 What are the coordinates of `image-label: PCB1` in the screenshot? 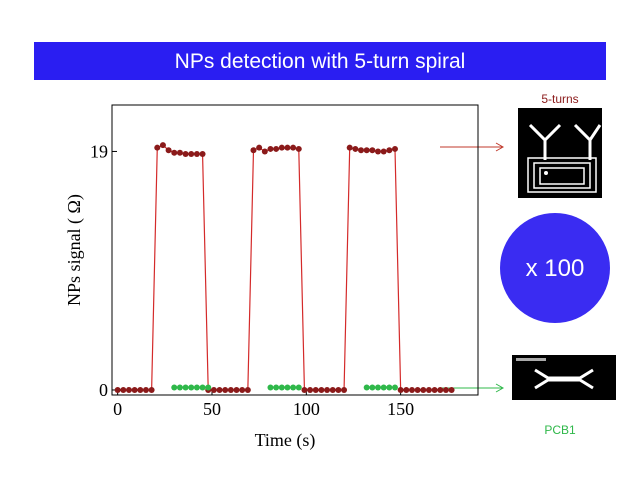 It's located at (560, 430).